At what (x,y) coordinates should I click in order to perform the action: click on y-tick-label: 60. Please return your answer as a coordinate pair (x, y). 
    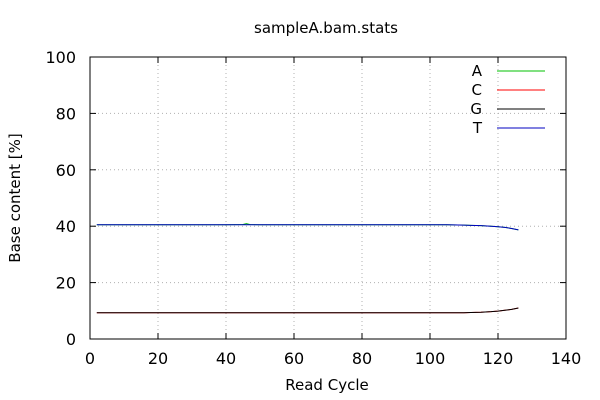
    Looking at the image, I should click on (66, 170).